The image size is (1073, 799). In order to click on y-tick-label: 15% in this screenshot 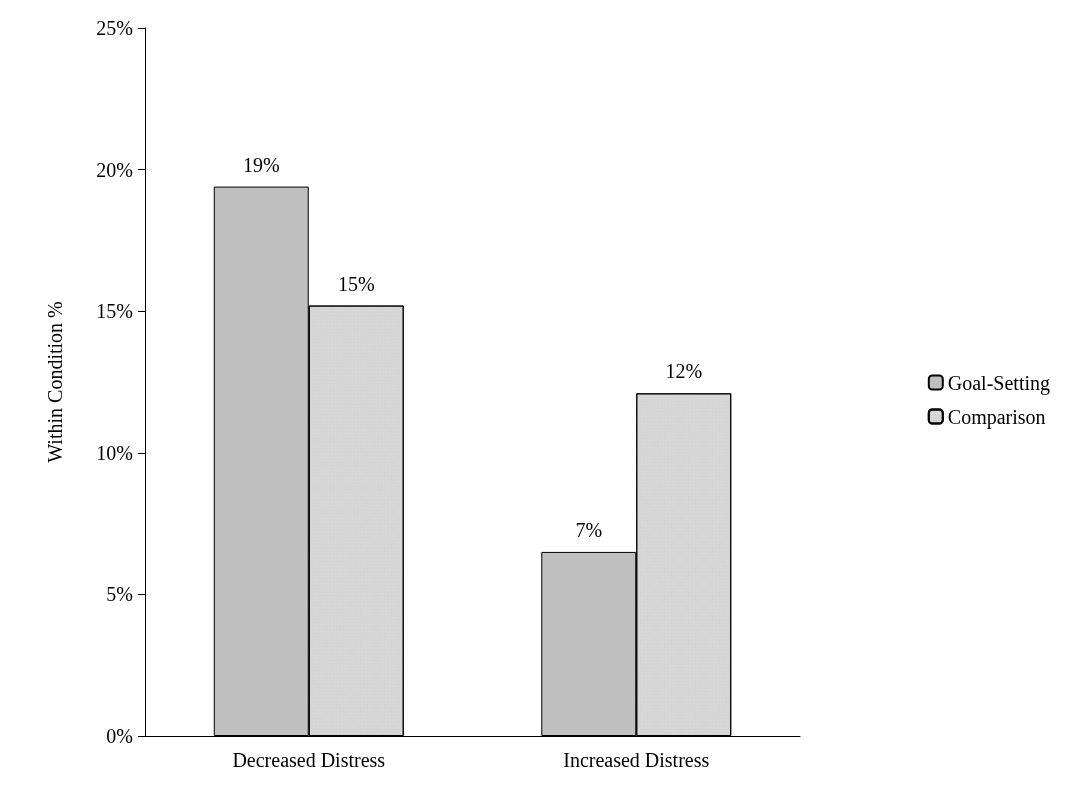, I will do `click(114, 311)`.